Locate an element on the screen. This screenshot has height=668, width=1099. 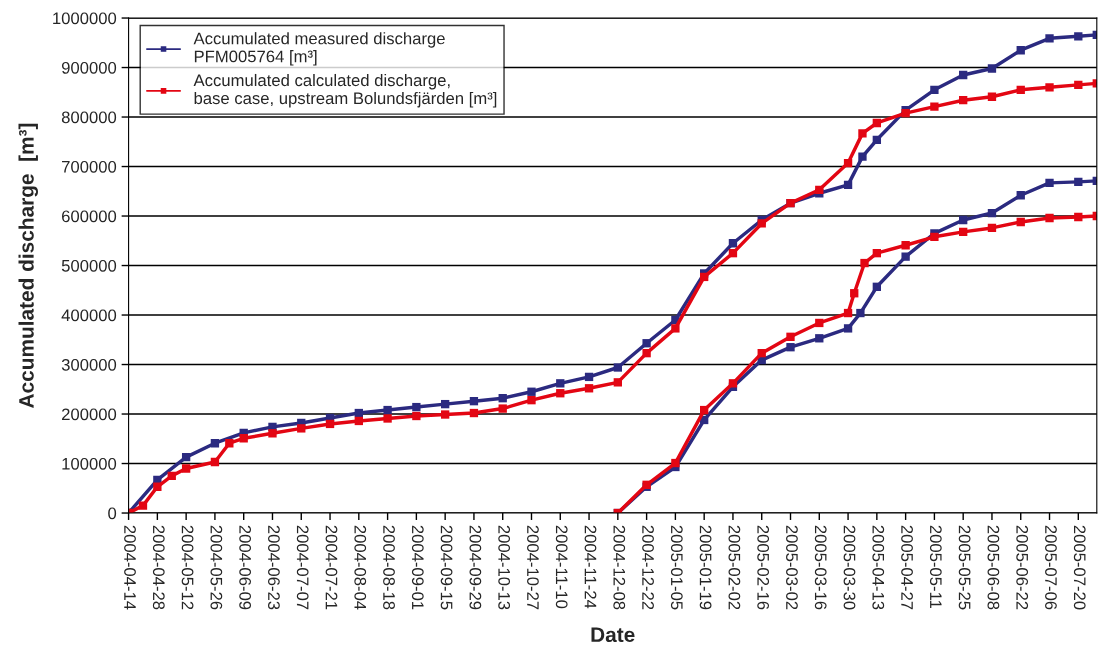
x-tick-label: 2005-07-20 is located at coordinates (1079, 567).